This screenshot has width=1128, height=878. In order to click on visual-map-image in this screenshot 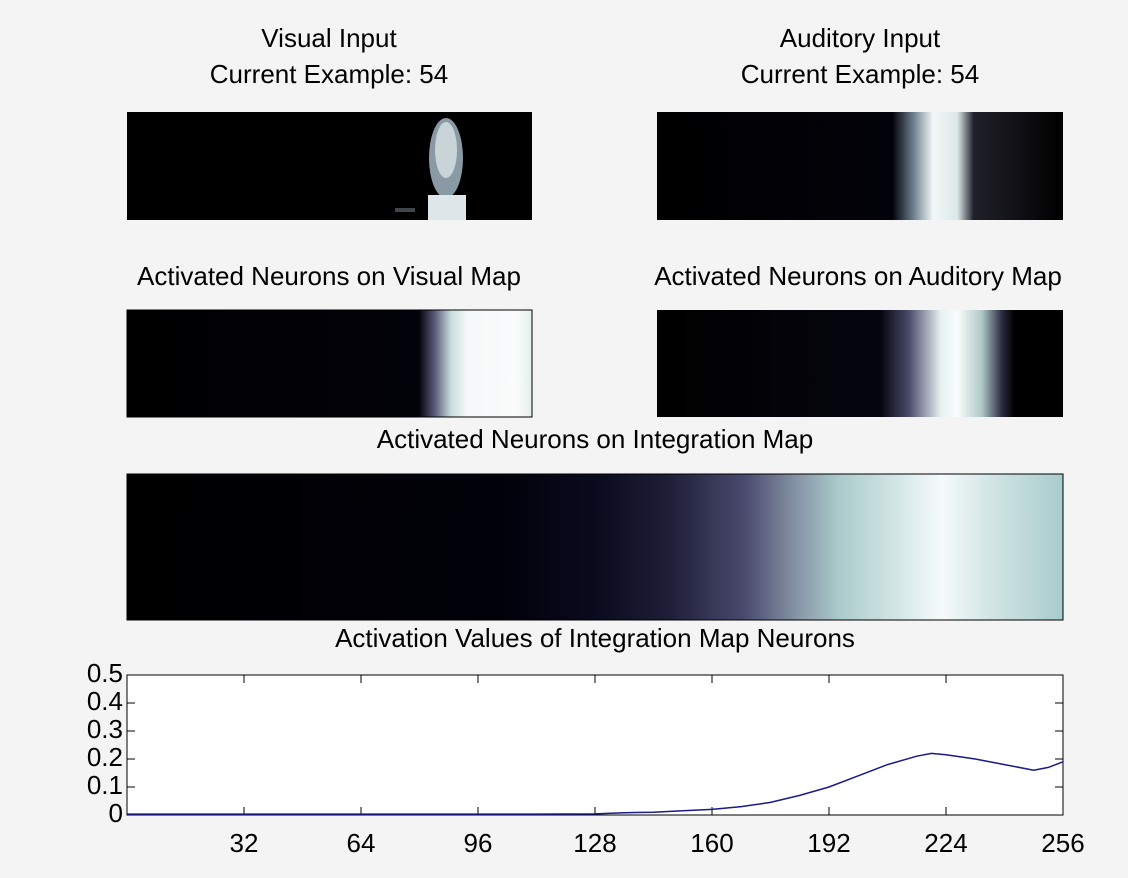, I will do `click(329, 363)`.